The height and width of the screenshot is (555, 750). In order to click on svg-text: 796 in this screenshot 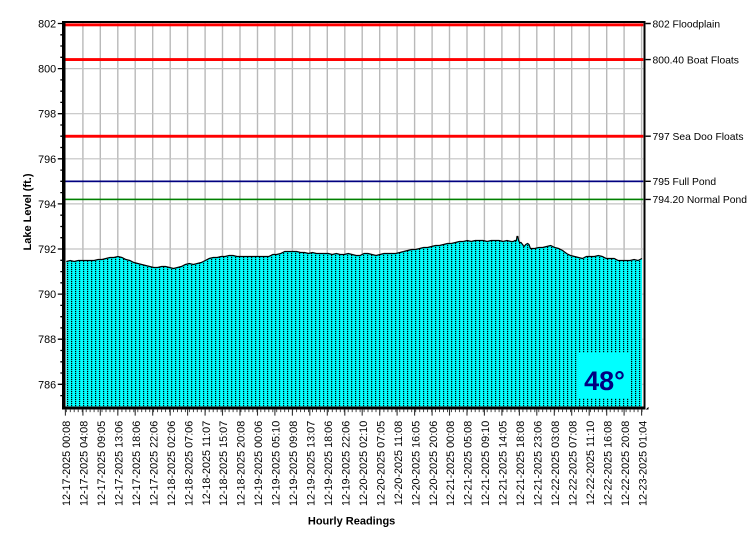, I will do `click(47, 160)`.